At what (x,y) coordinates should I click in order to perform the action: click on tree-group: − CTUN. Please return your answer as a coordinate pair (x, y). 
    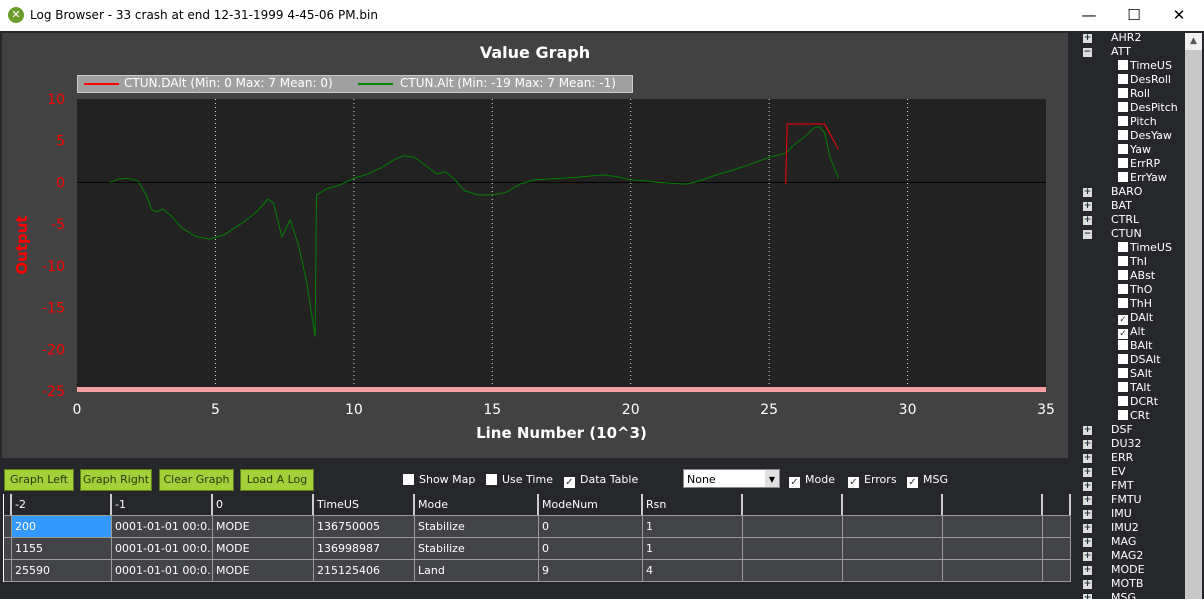
    Looking at the image, I should click on (1112, 234).